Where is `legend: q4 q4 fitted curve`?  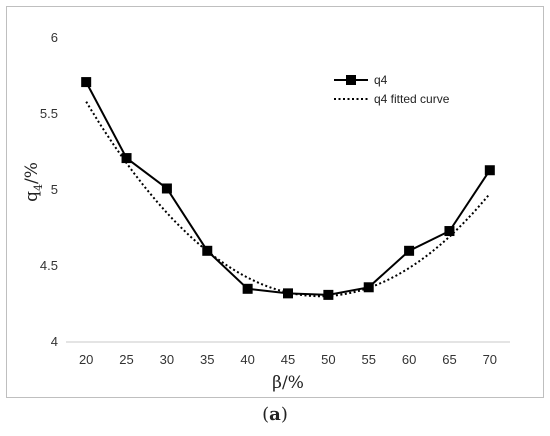 legend: q4 q4 fitted curve is located at coordinates (392, 89).